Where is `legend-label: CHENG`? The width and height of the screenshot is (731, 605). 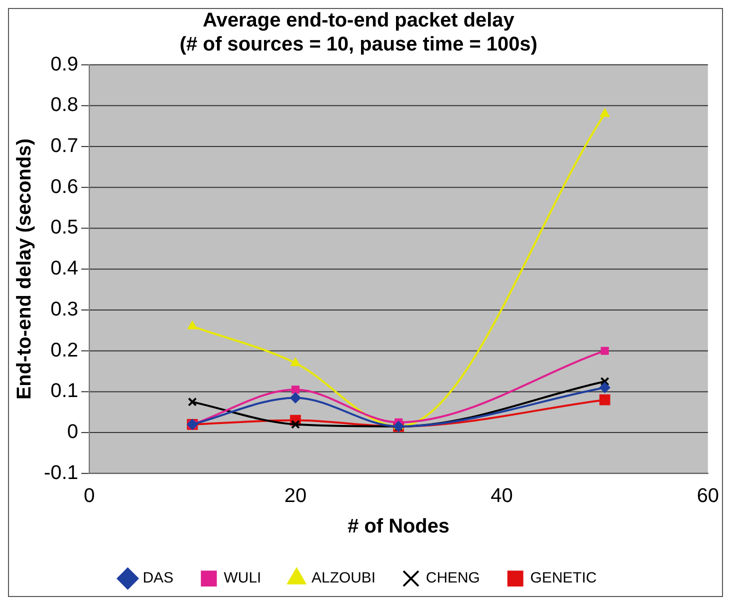 legend-label: CHENG is located at coordinates (453, 578).